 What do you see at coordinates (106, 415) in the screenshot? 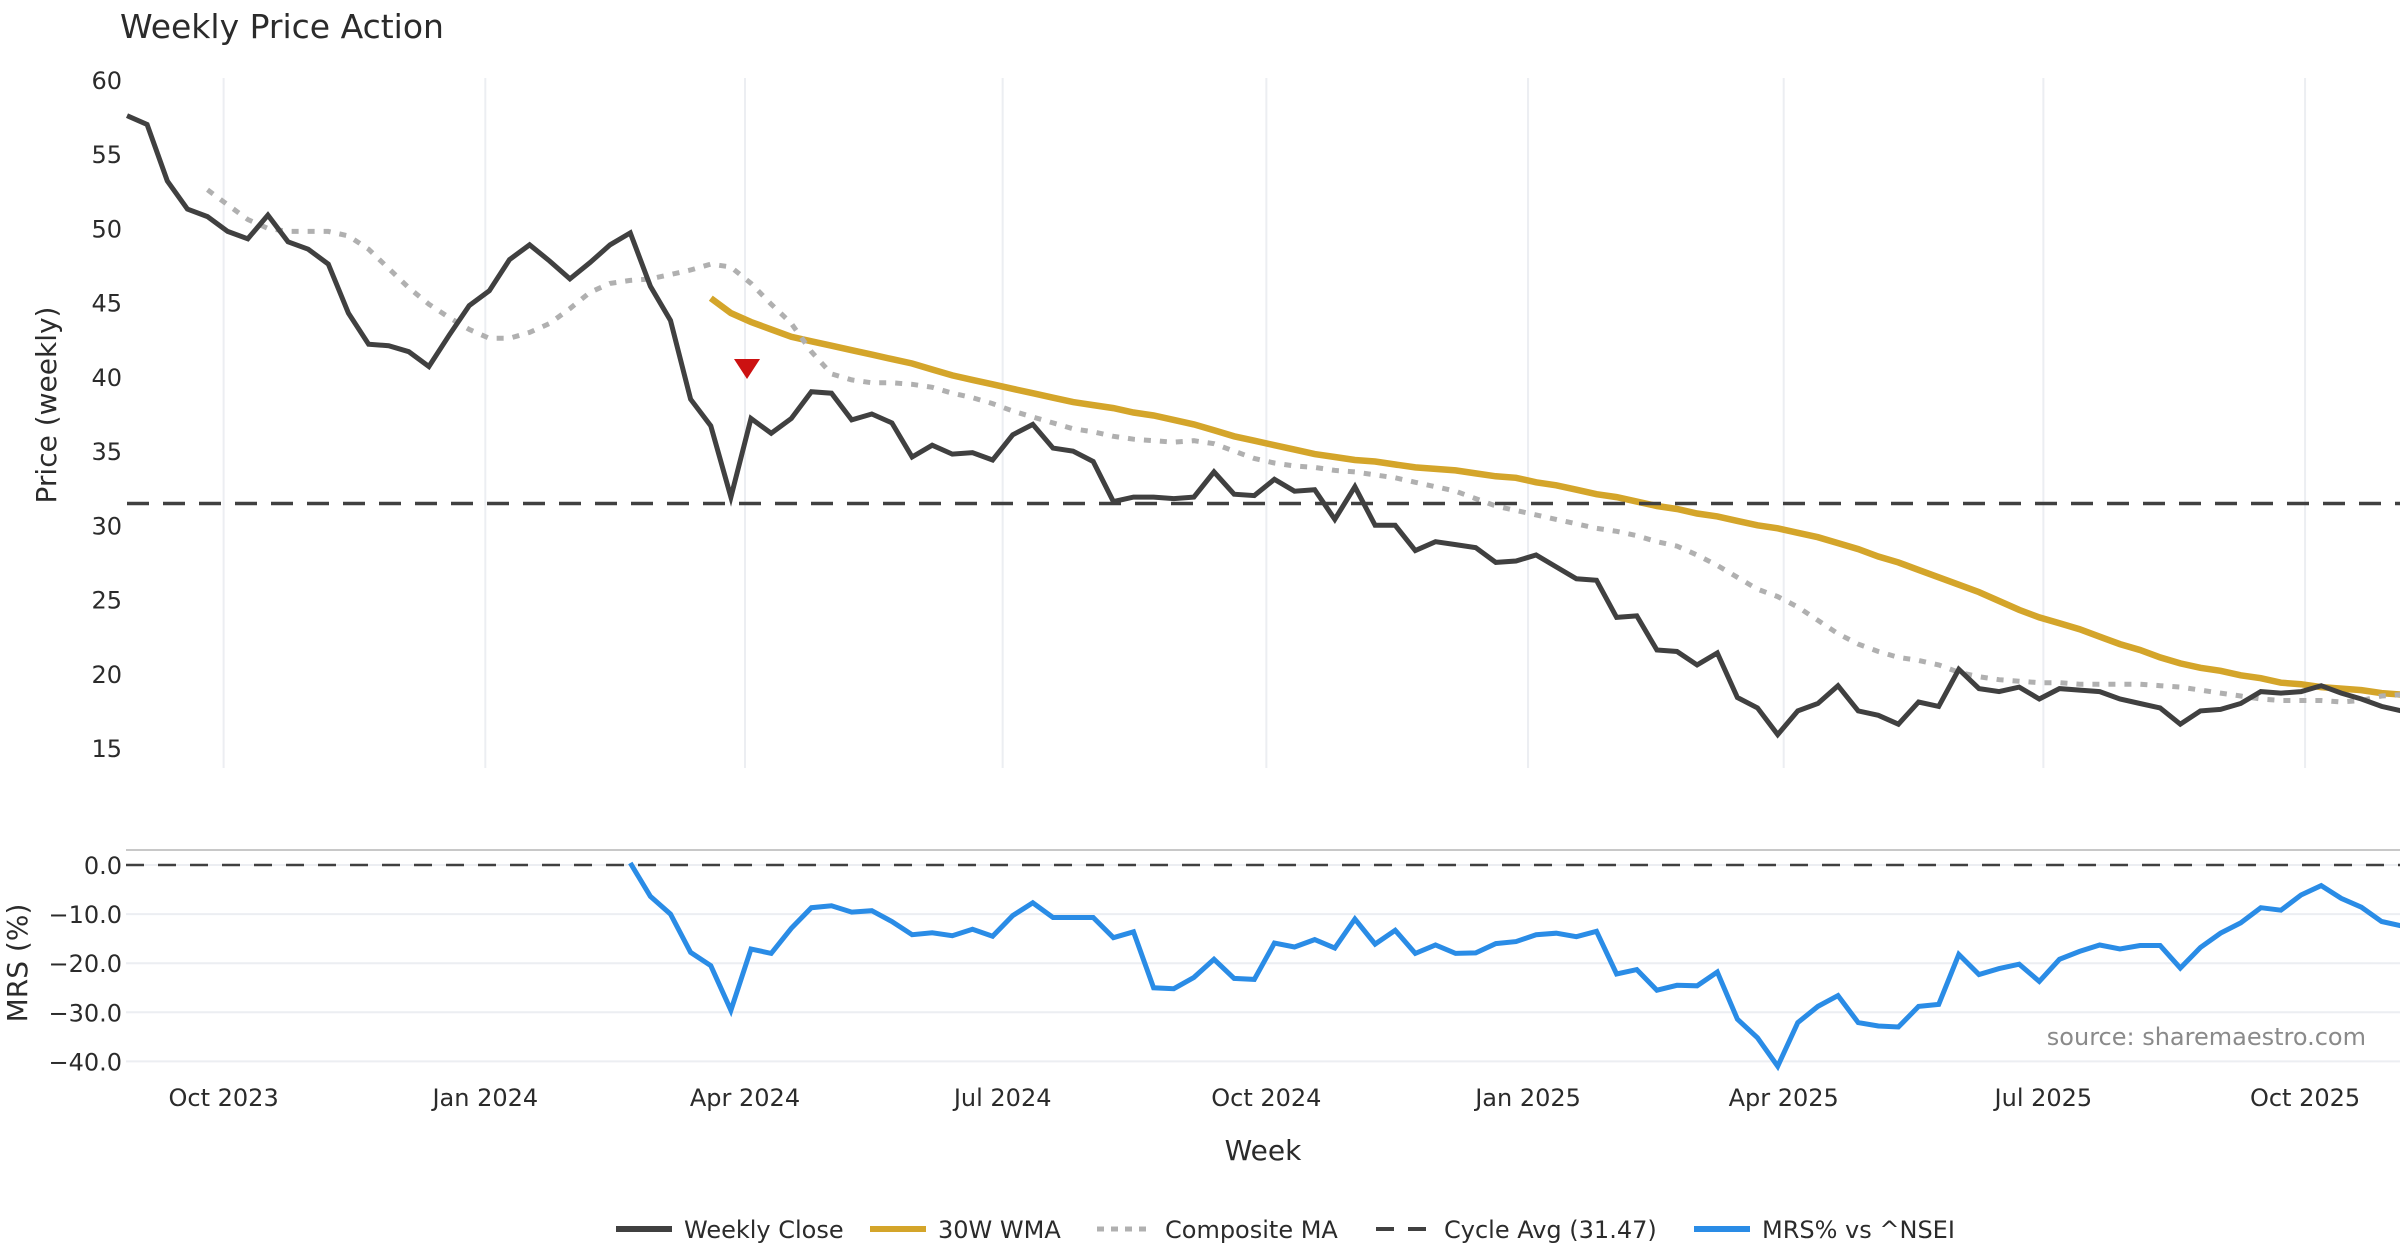
I see `price-y-ticks: 15 20 25 30 35 40 45 50 55 60` at bounding box center [106, 415].